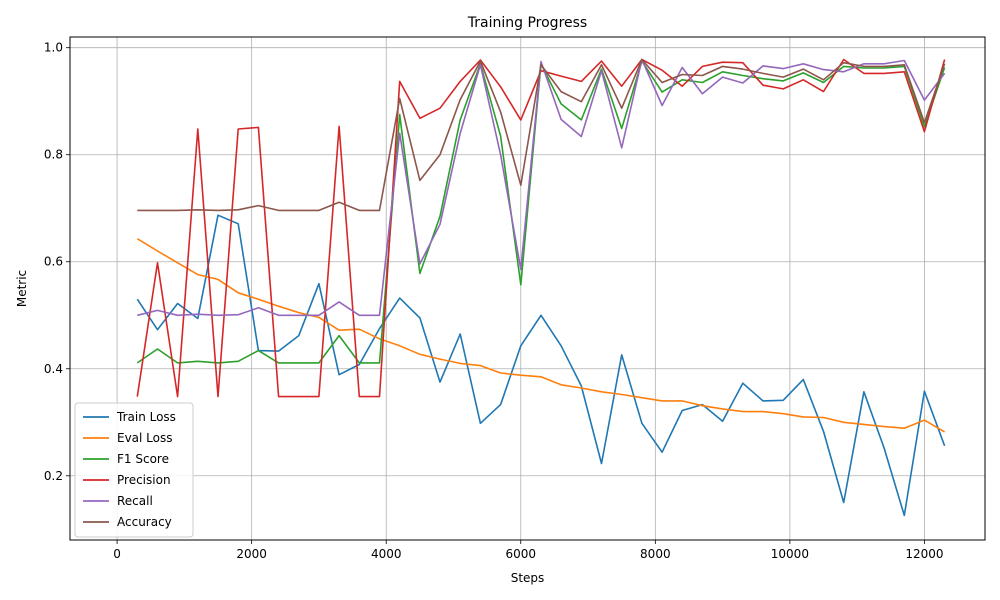 The width and height of the screenshot is (1000, 600). Describe the element at coordinates (145, 438) in the screenshot. I see `legend-entry-eval-loss: Eval Loss` at that location.